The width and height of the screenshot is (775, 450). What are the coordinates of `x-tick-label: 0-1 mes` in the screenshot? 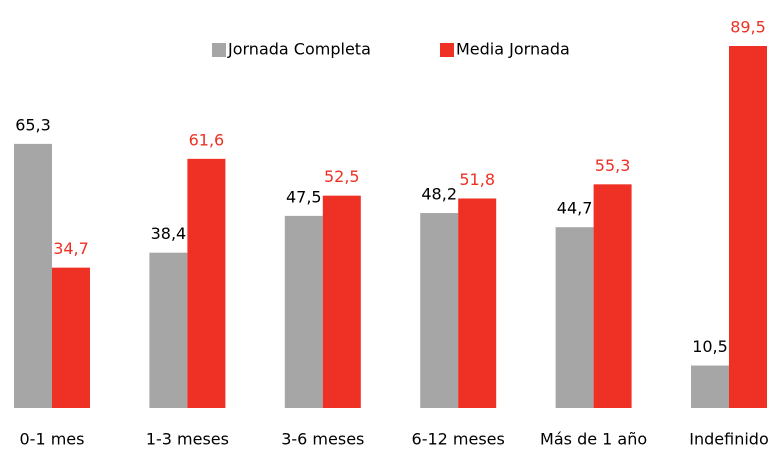 It's located at (52, 439).